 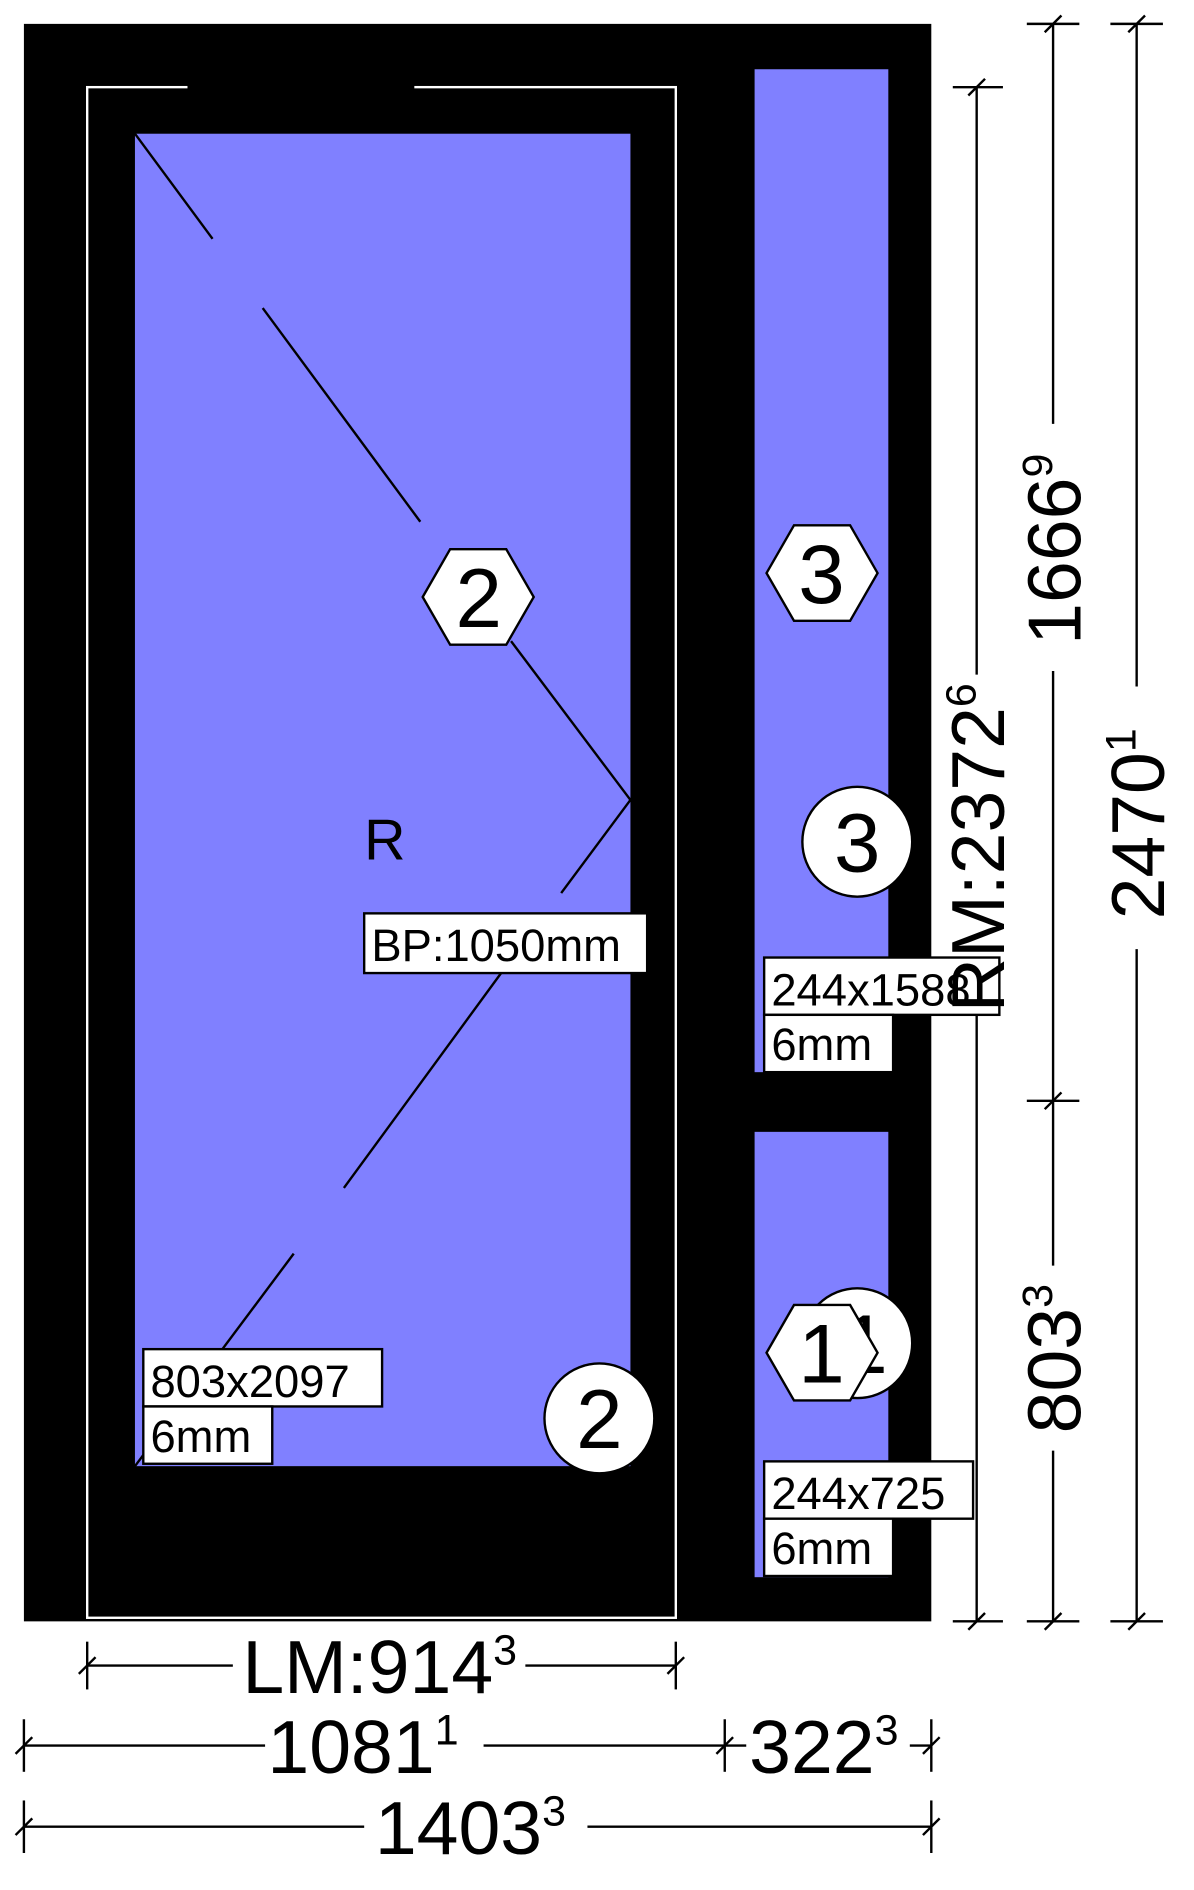 I want to click on handle-height-text: BP:1050mm, so click(x=496, y=945).